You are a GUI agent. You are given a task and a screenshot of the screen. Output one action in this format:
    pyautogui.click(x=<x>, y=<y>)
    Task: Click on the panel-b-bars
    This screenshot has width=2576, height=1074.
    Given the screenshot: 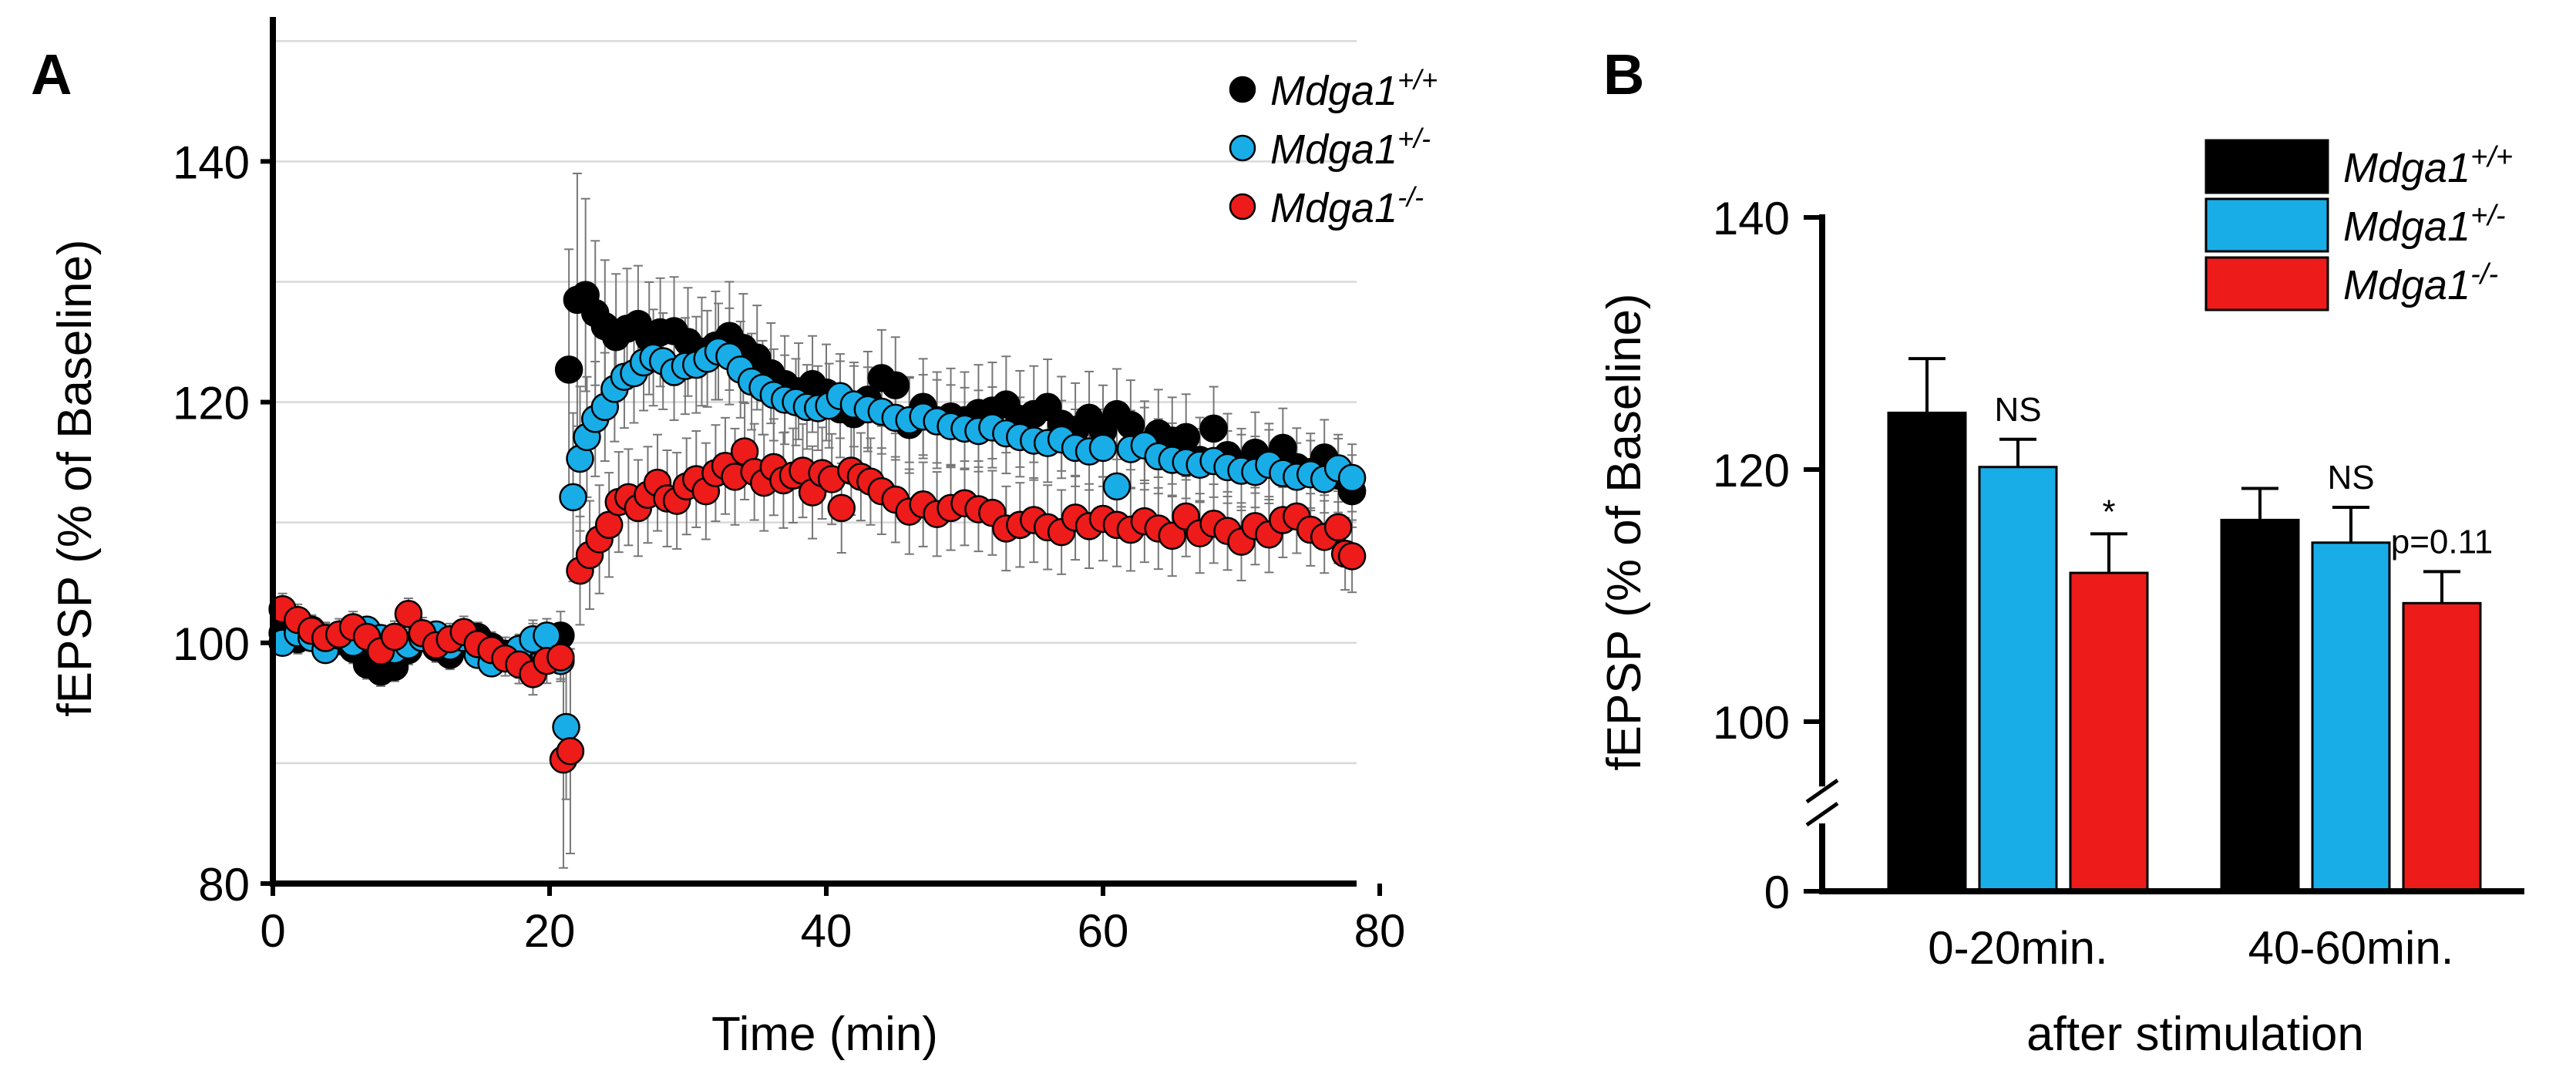 What is the action you would take?
    pyautogui.click(x=2184, y=652)
    